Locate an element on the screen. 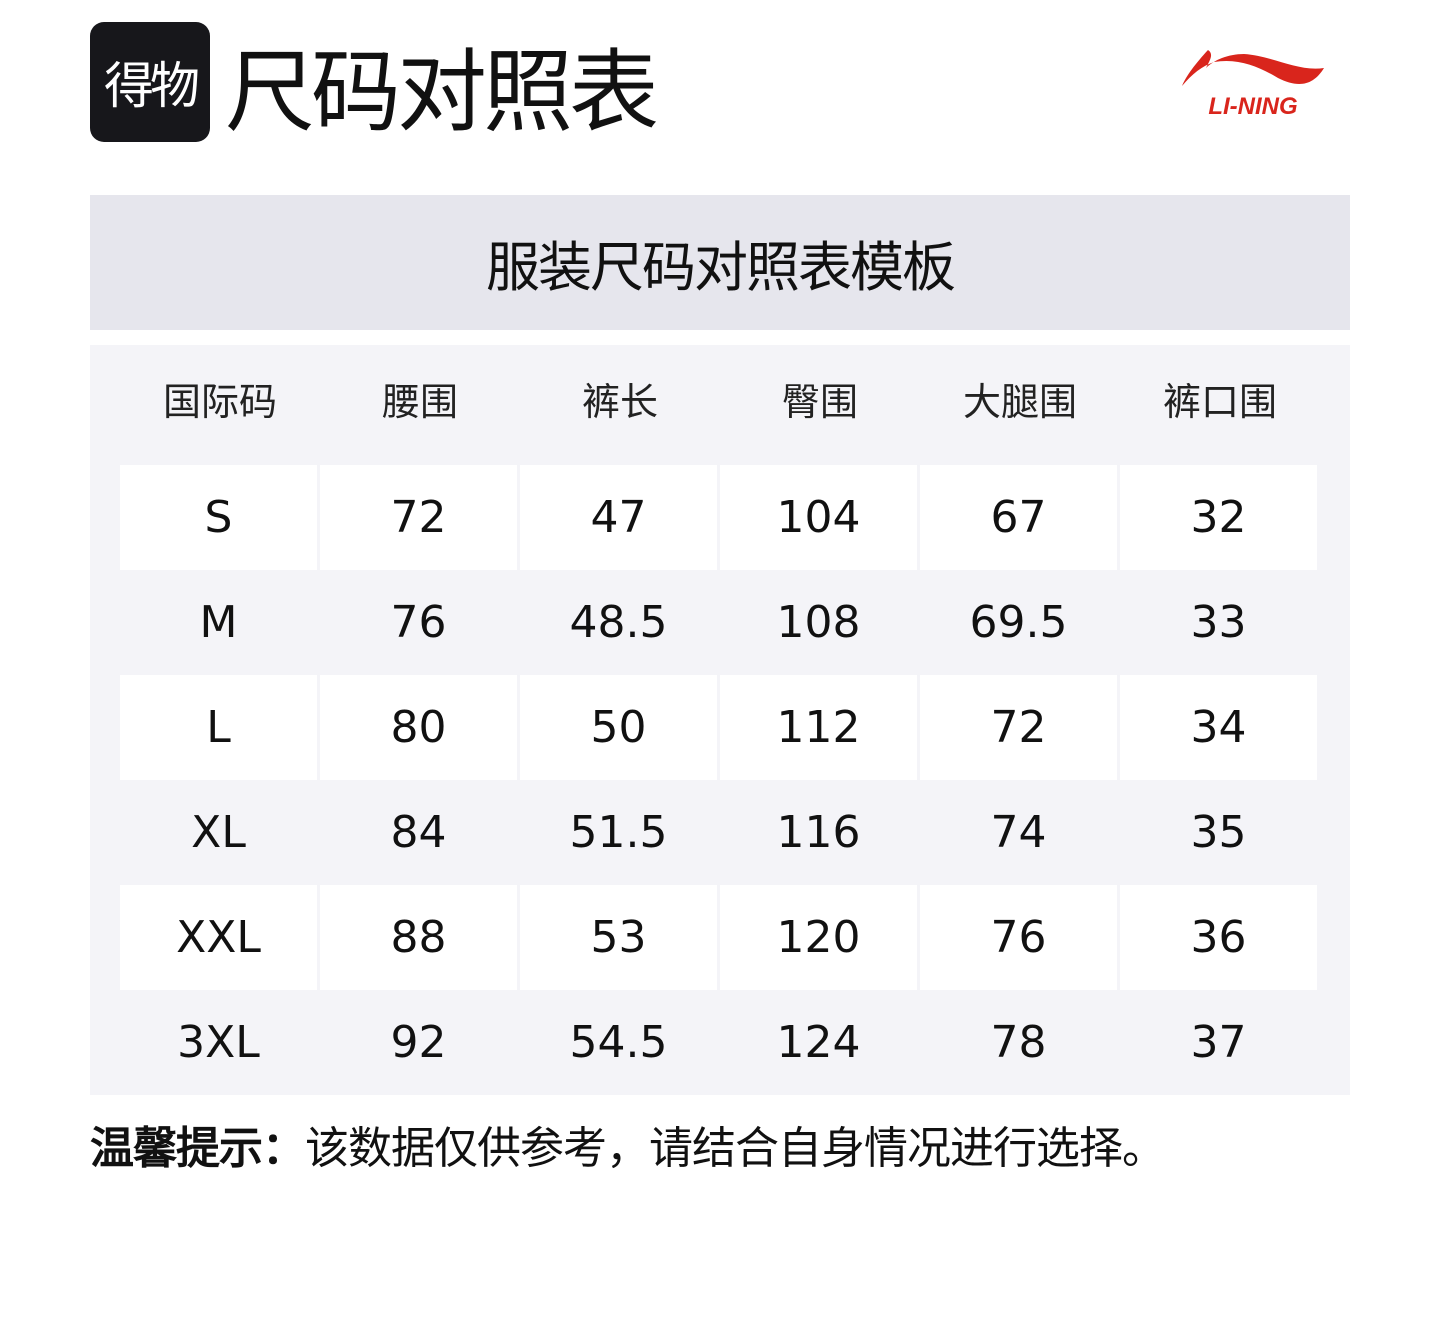 This screenshot has height=1317, width=1440. footnote-text: 该数据仅供参考，请结合自身情况进行选择。 is located at coordinates (735, 1148).